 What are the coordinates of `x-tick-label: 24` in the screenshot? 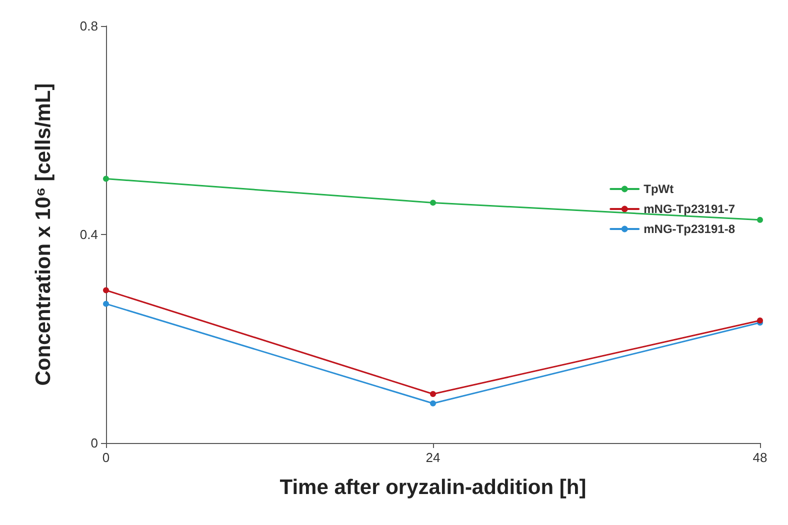 It's located at (433, 457).